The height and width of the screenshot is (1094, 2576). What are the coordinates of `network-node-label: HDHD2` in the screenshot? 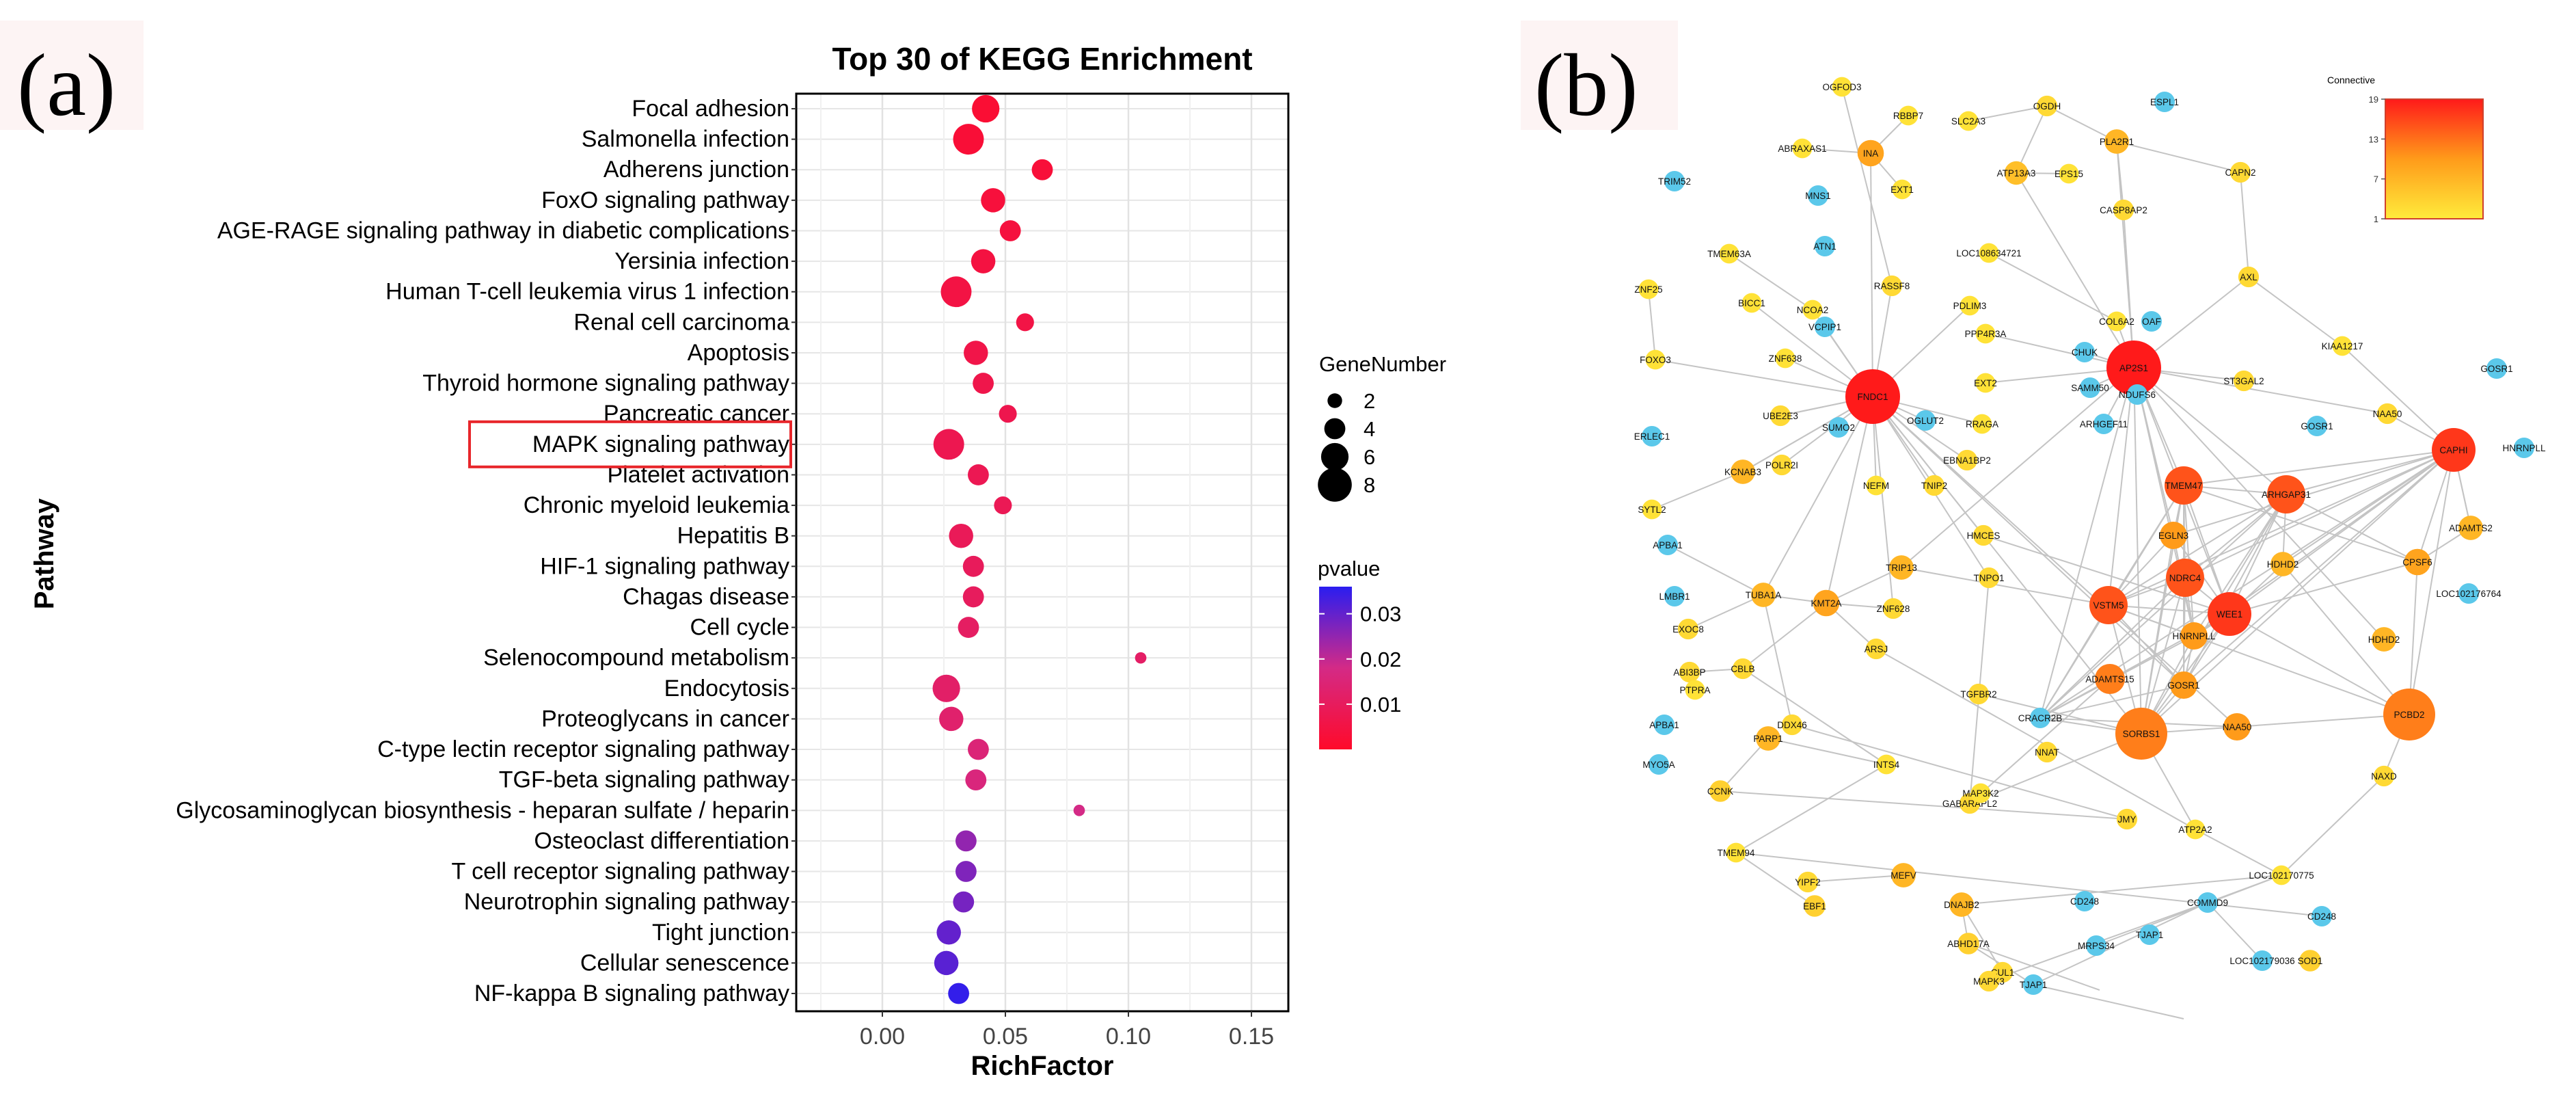 It's located at (2384, 640).